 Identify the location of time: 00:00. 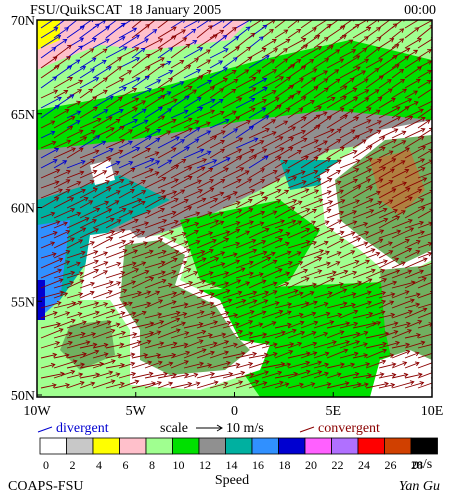
(420, 10).